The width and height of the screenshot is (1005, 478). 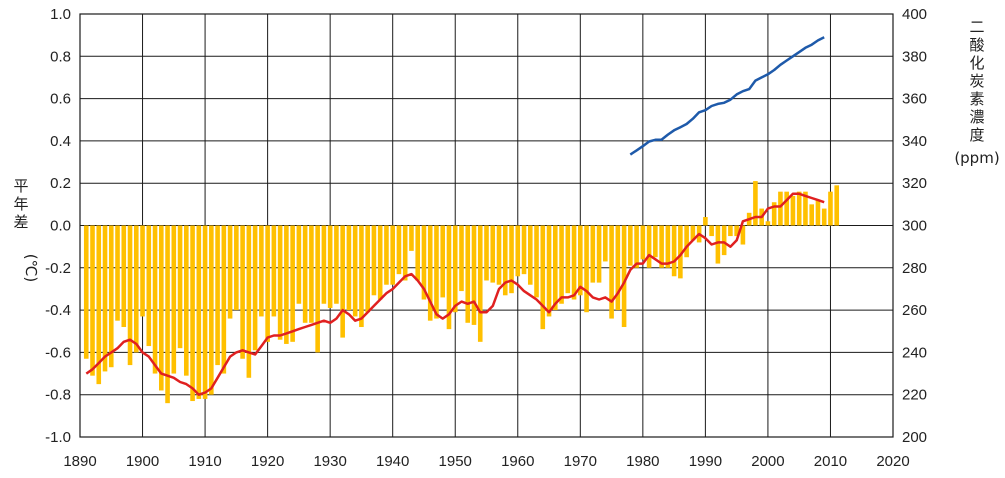 I want to click on x-tick-label: 1970, so click(x=580, y=461).